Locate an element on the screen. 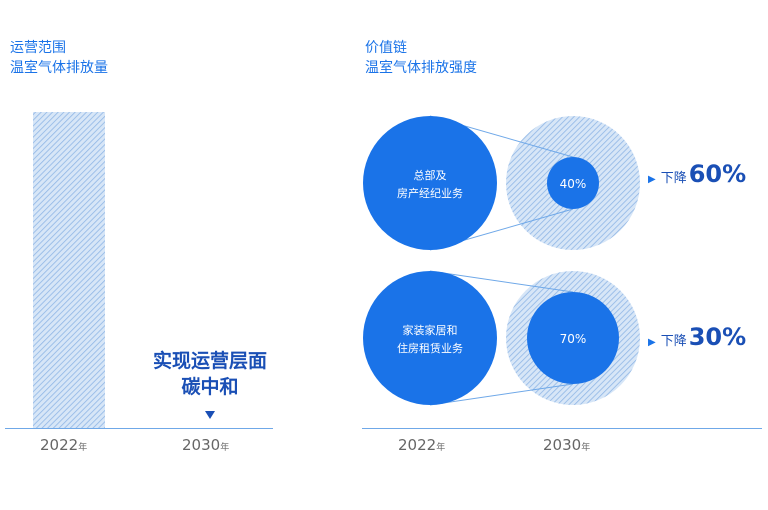  note-line-1: 实现运营层面 is located at coordinates (209, 361).